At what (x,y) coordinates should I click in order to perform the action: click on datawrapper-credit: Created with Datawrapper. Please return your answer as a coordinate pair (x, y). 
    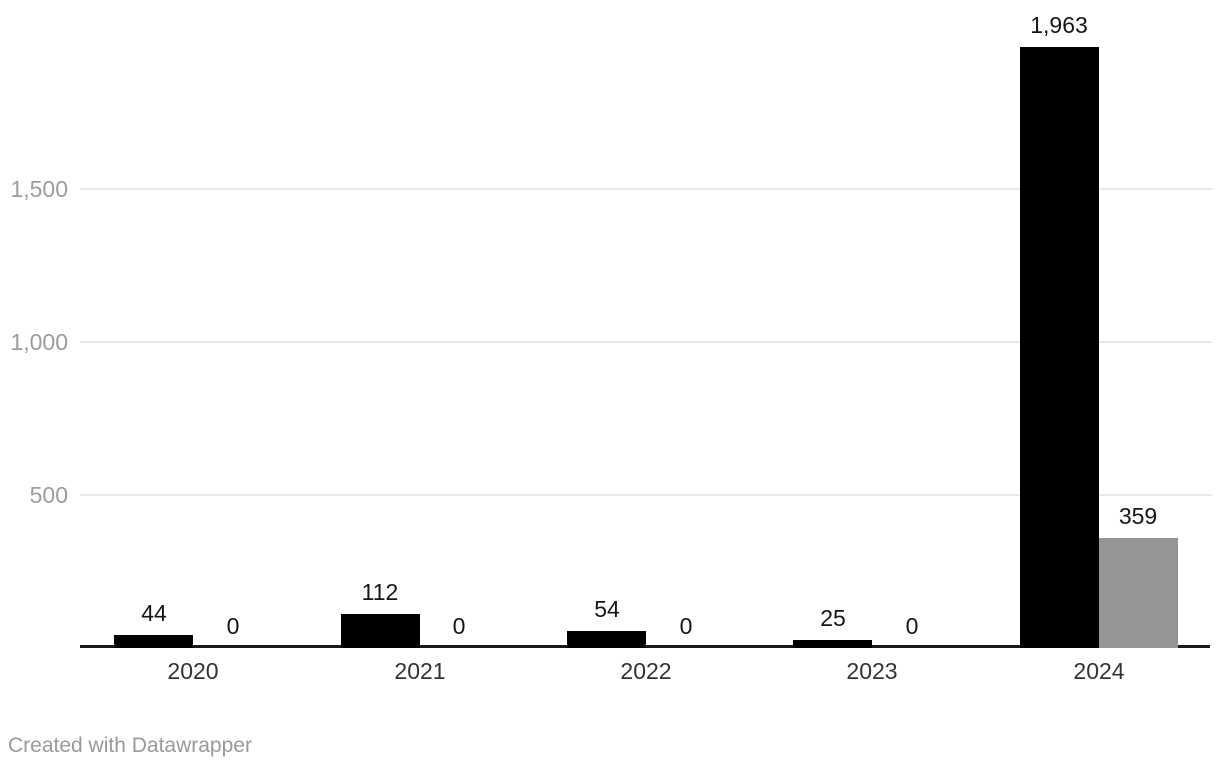
    Looking at the image, I should click on (130, 745).